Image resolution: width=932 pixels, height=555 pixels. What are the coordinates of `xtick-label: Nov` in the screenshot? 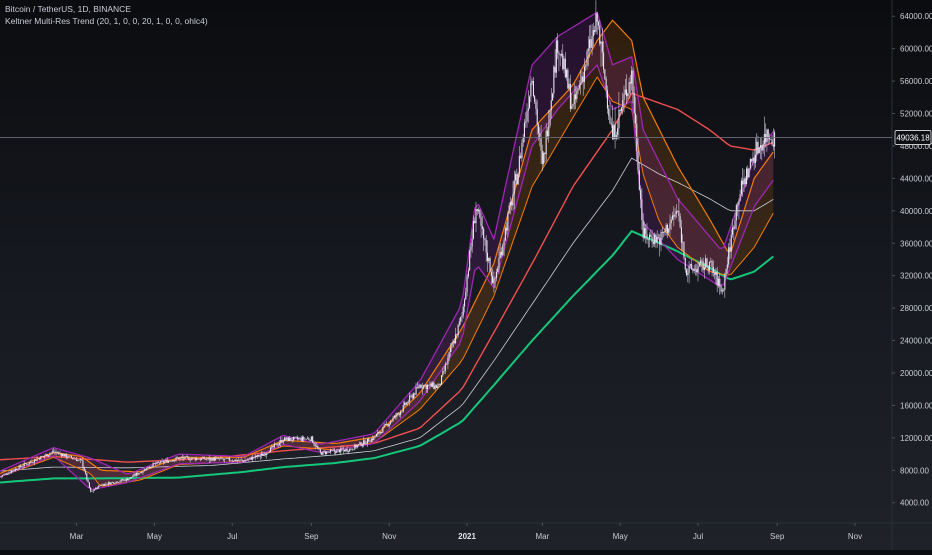 It's located at (389, 536).